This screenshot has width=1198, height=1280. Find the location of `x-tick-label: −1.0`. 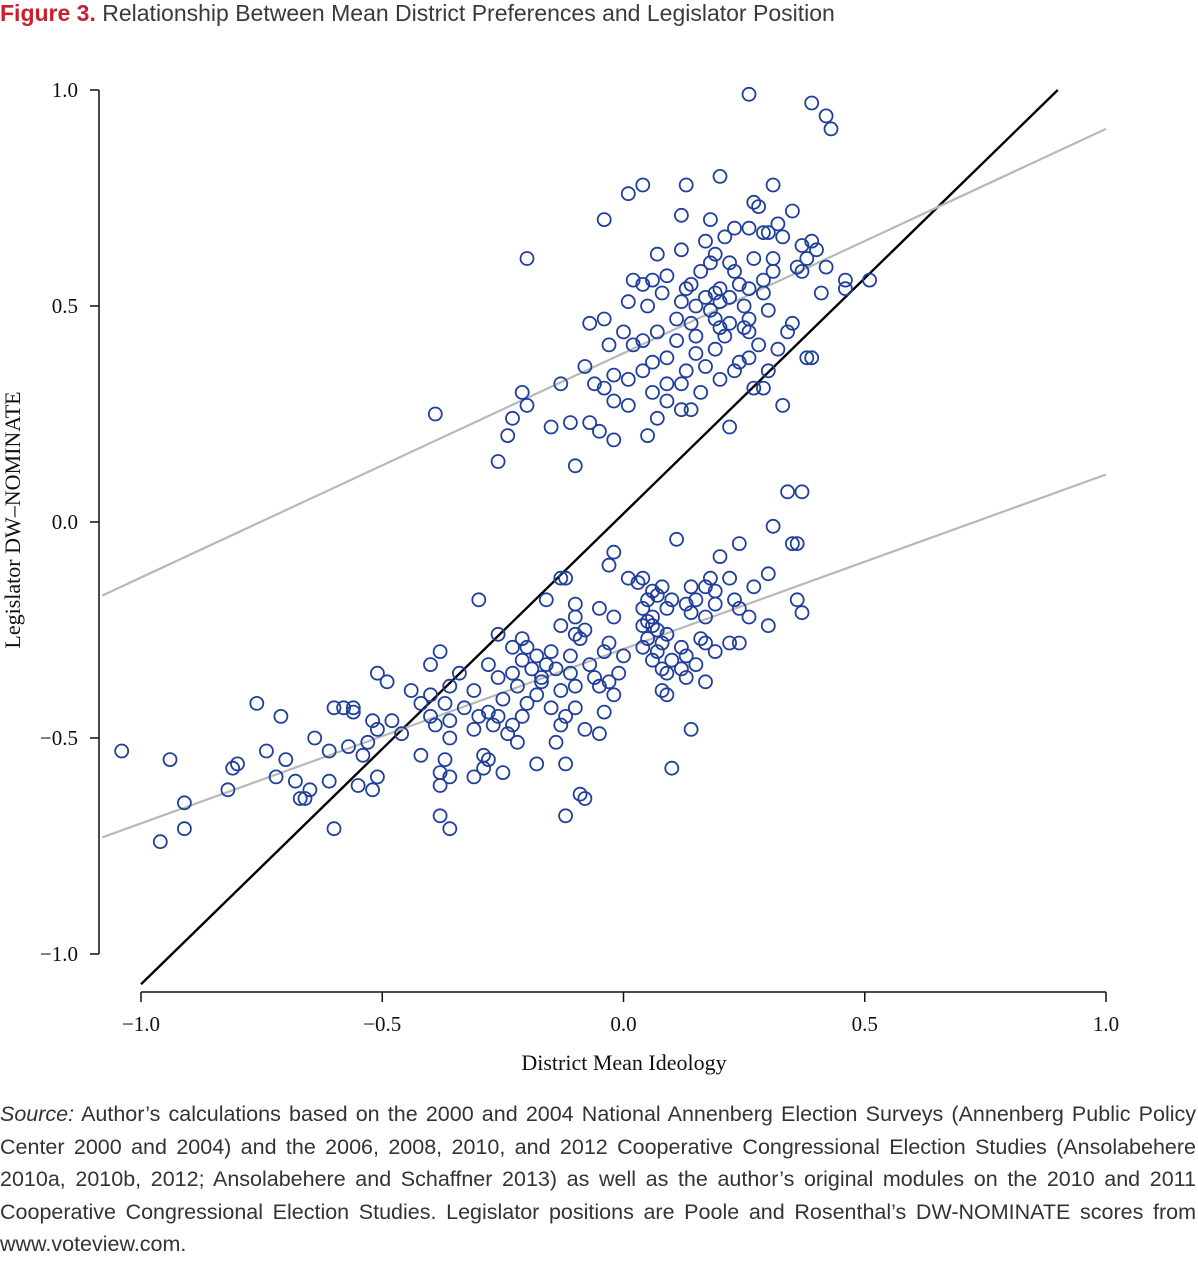

x-tick-label: −1.0 is located at coordinates (141, 1024).